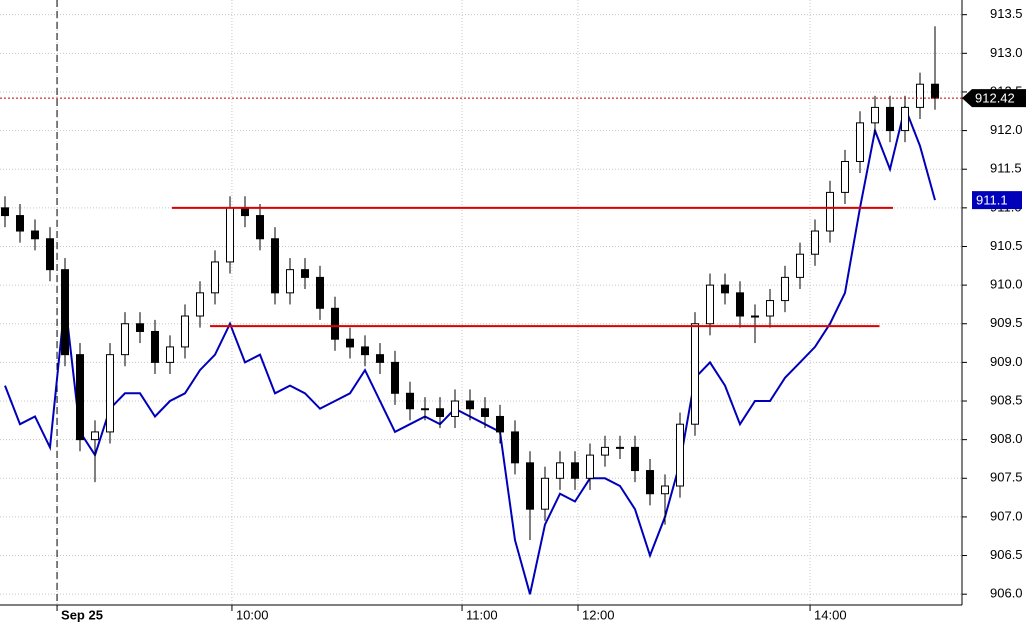  What do you see at coordinates (482, 614) in the screenshot?
I see `x-tick-label: 11:00` at bounding box center [482, 614].